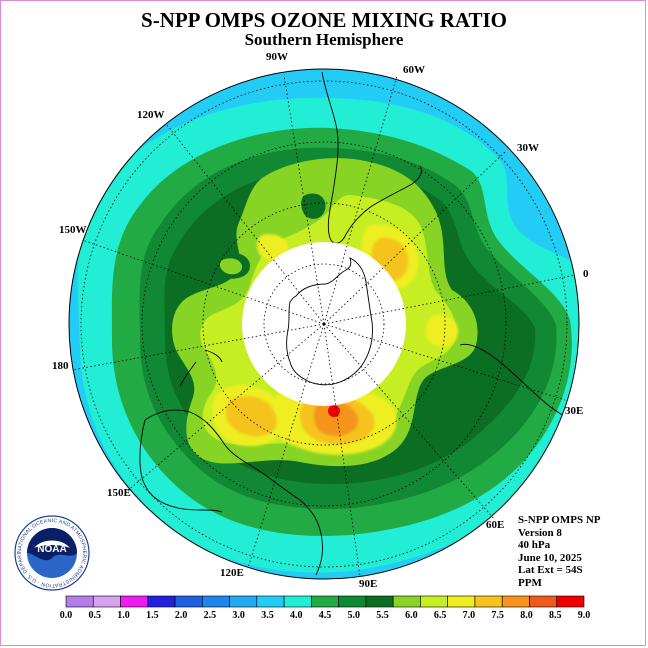  What do you see at coordinates (324, 20) in the screenshot?
I see `map-title: S-NPP OMPS OZONE MIXING RATIO` at bounding box center [324, 20].